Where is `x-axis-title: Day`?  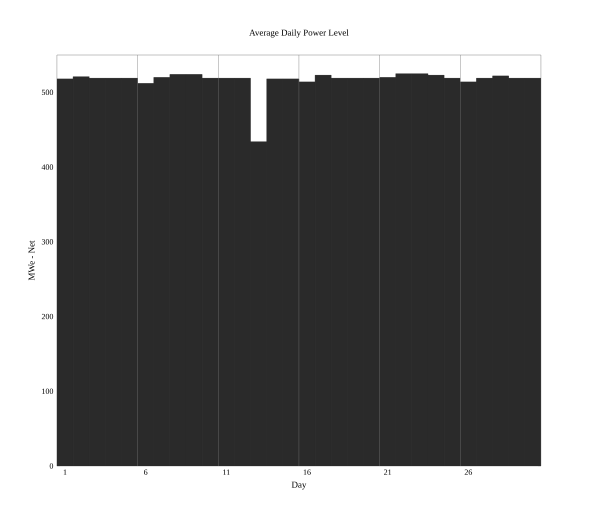 x-axis-title: Day is located at coordinates (299, 486).